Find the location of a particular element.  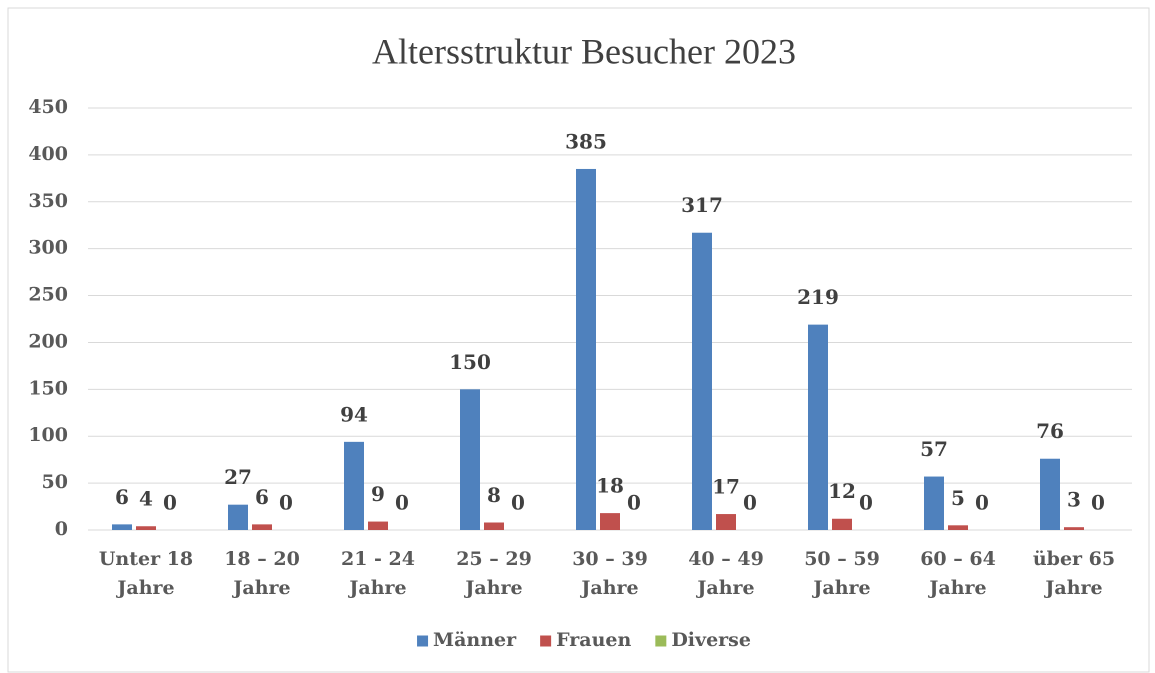

legend-label: Männer is located at coordinates (475, 640).